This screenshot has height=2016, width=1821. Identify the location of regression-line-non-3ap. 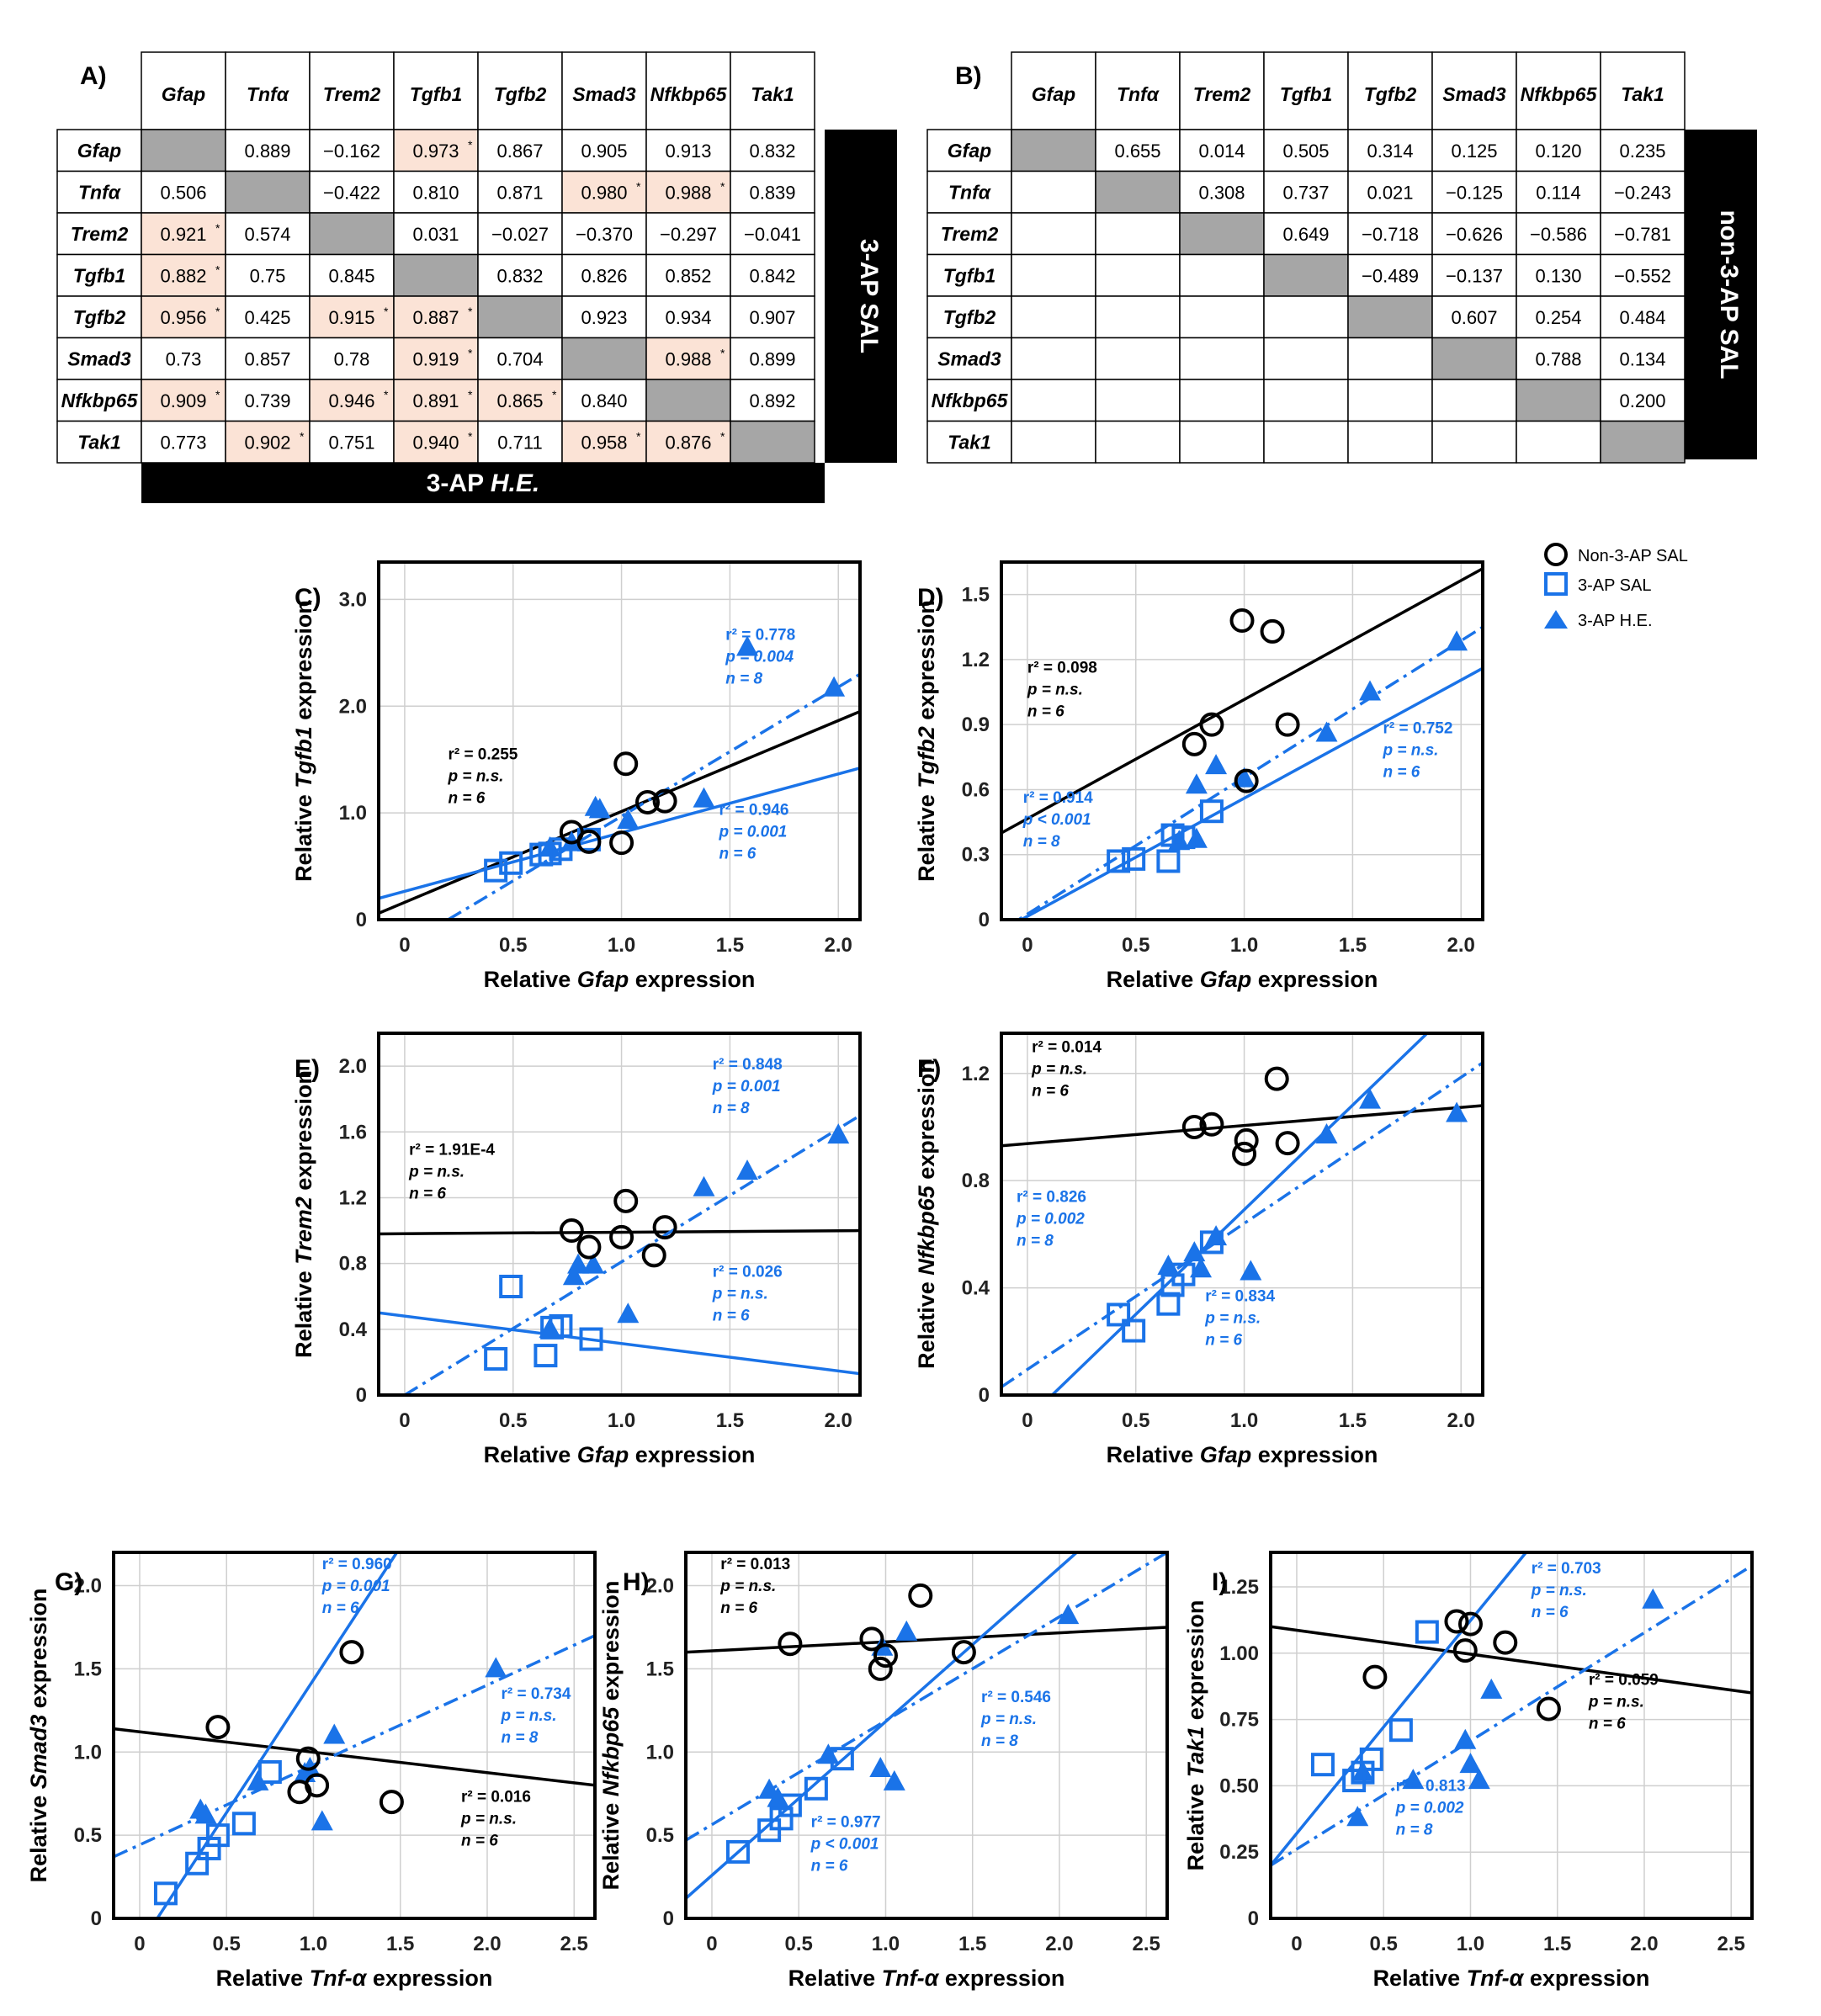
(354, 1757).